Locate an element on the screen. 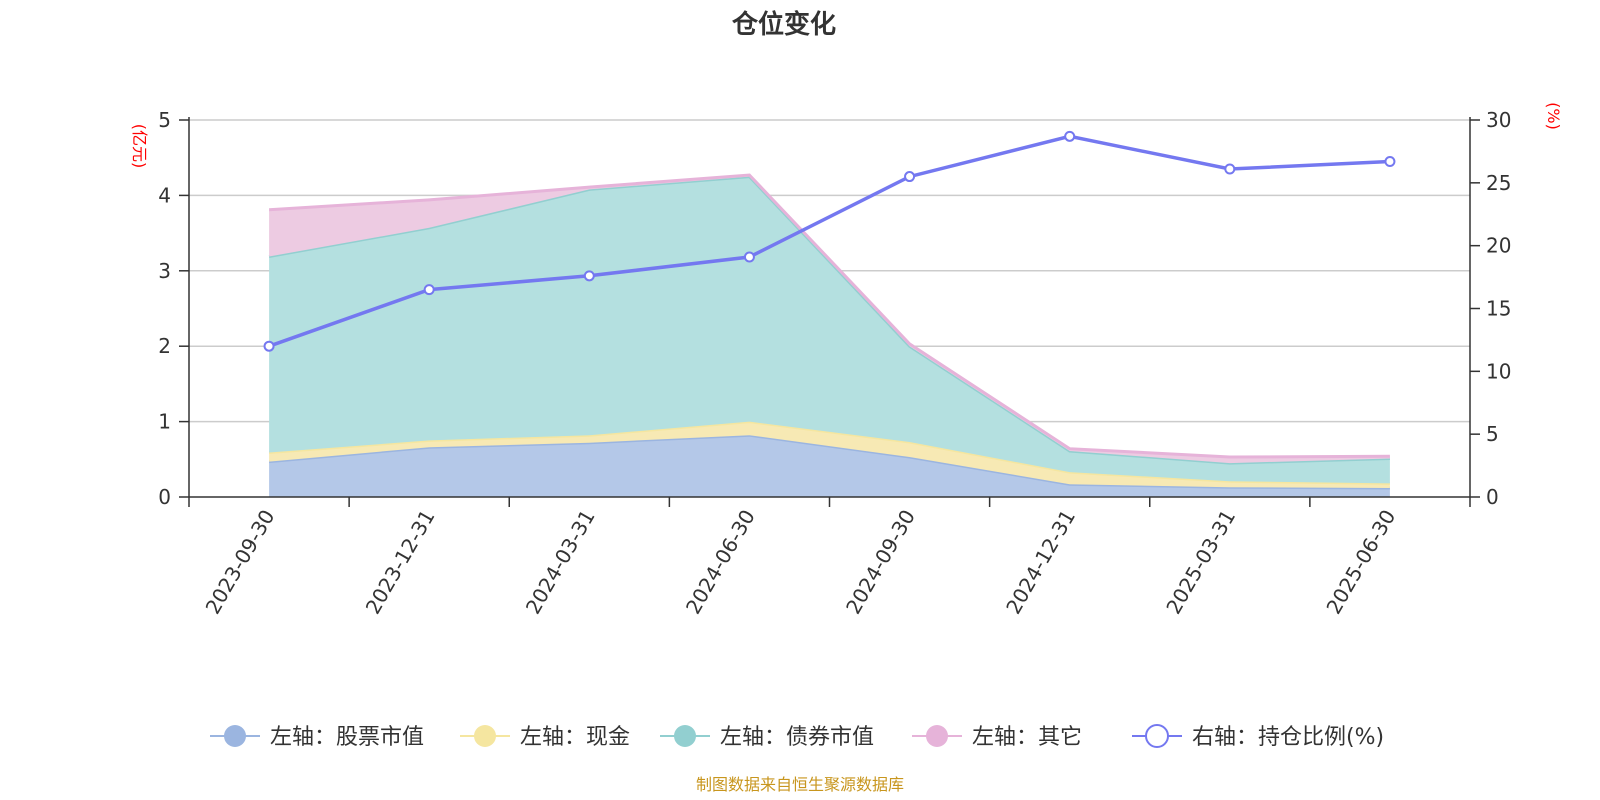 The width and height of the screenshot is (1600, 800). left-axis-tick-label: 2 is located at coordinates (164, 346).